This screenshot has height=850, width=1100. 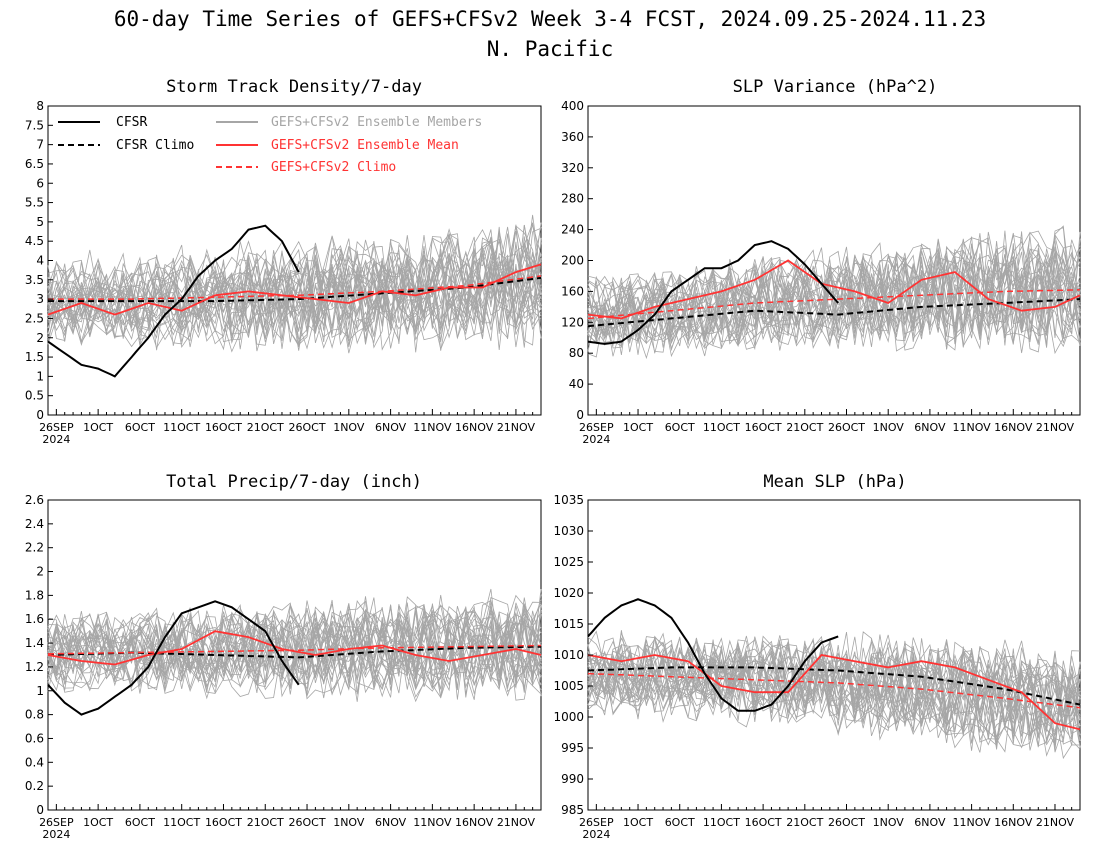 What do you see at coordinates (568, 531) in the screenshot?
I see `y-tick-label: 1030` at bounding box center [568, 531].